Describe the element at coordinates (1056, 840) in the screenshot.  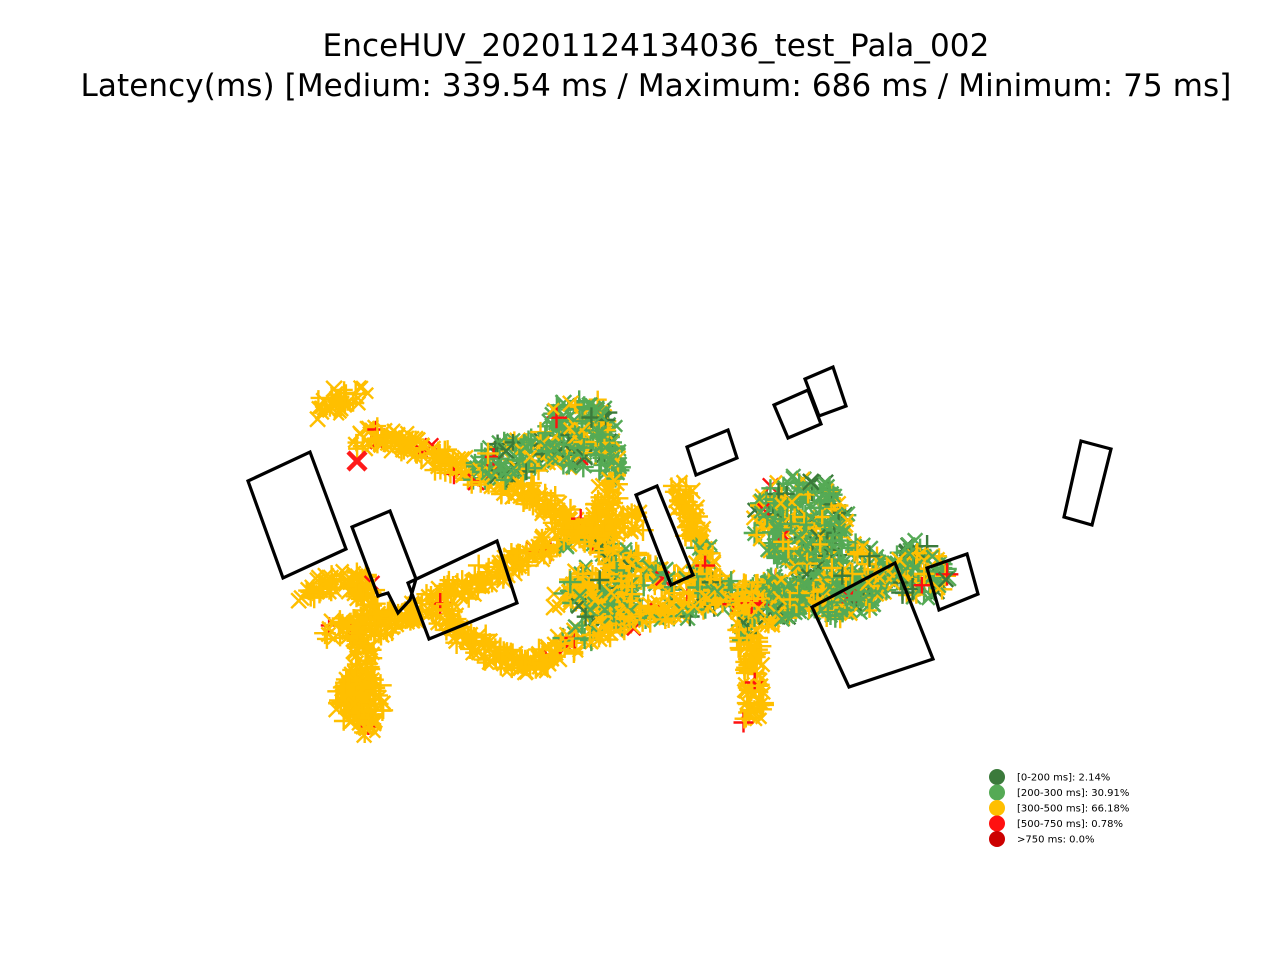
I see `legend-label: >750 ms: 0.0%` at that location.